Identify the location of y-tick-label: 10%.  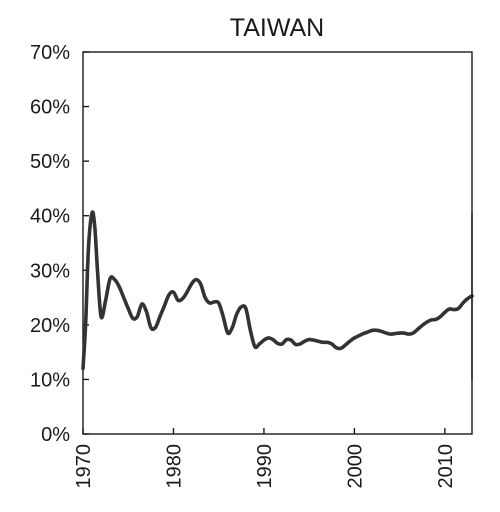
(50, 380).